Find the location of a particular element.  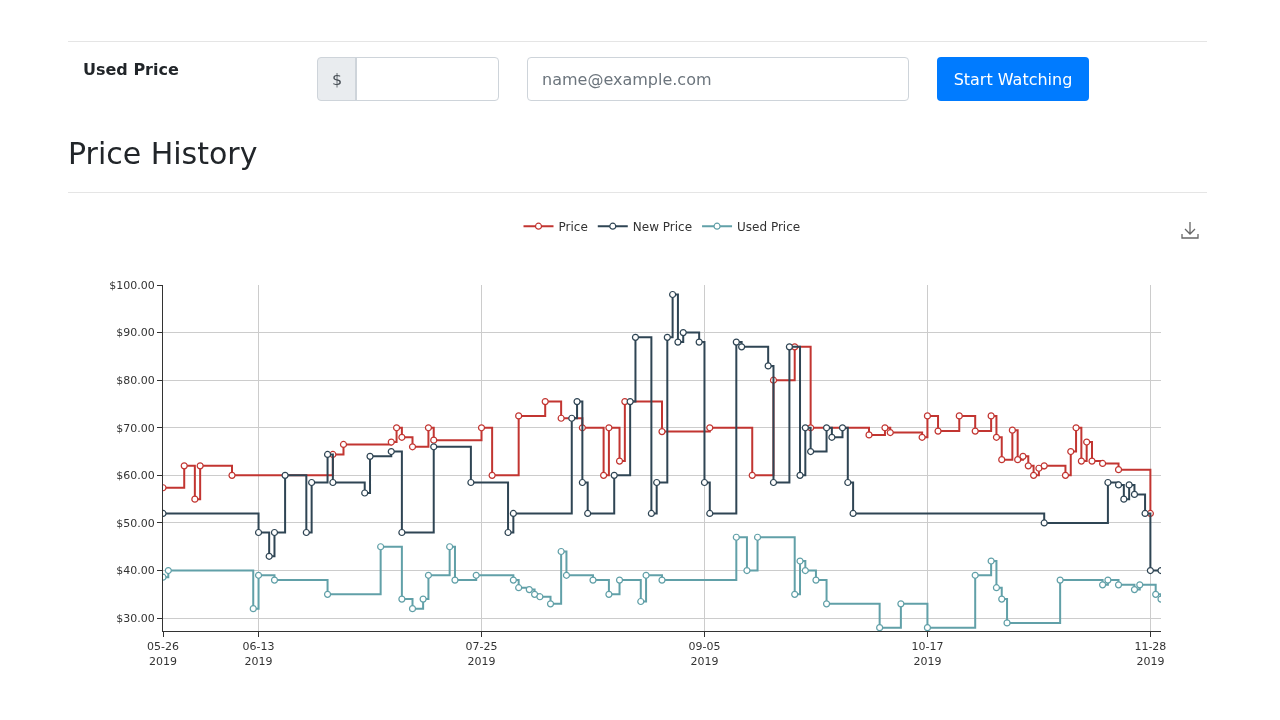

y-tick-label: $40.00 is located at coordinates (135, 571).